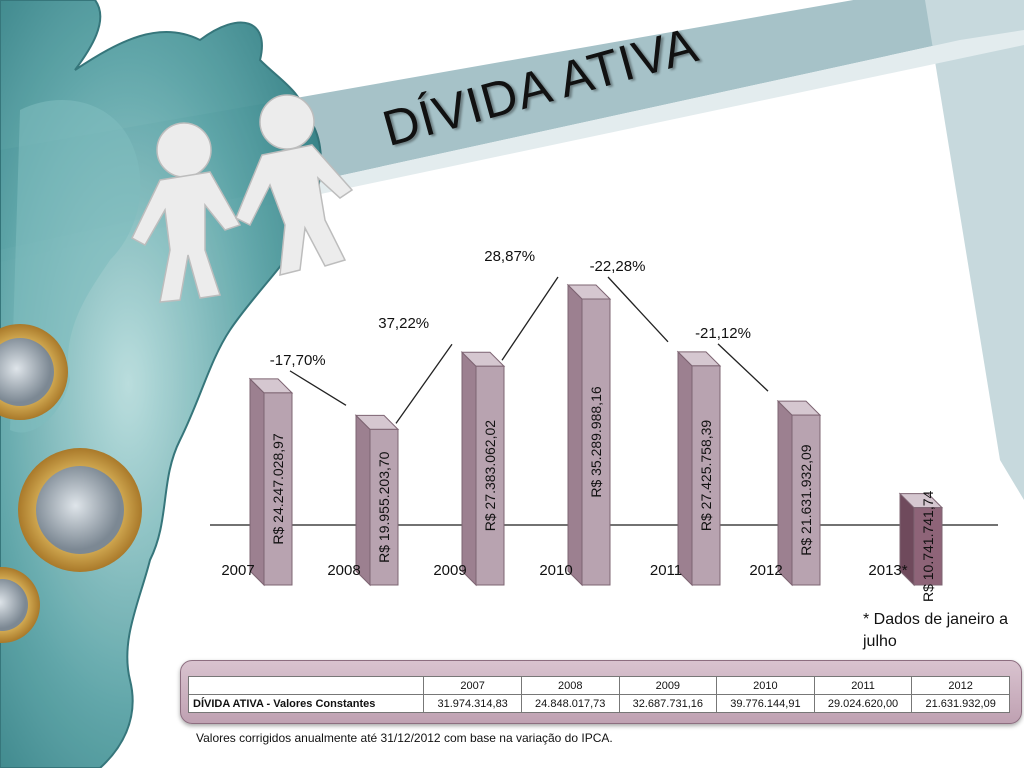 This screenshot has width=1024, height=768. Describe the element at coordinates (570, 685) in the screenshot. I see `table-header: 2008` at that location.